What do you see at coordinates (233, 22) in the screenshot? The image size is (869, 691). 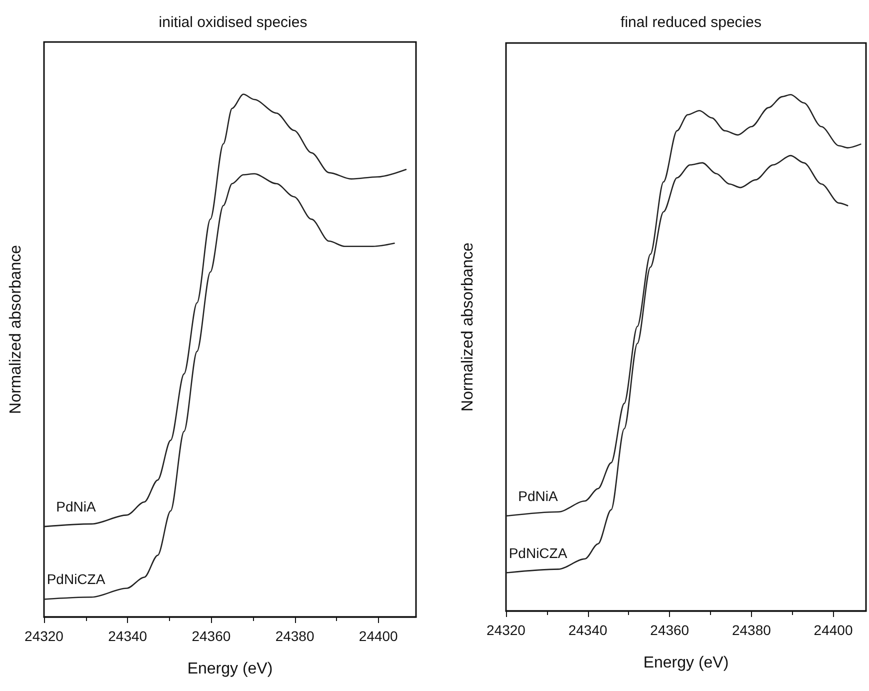 I see `chart-title: initial oxidised species` at bounding box center [233, 22].